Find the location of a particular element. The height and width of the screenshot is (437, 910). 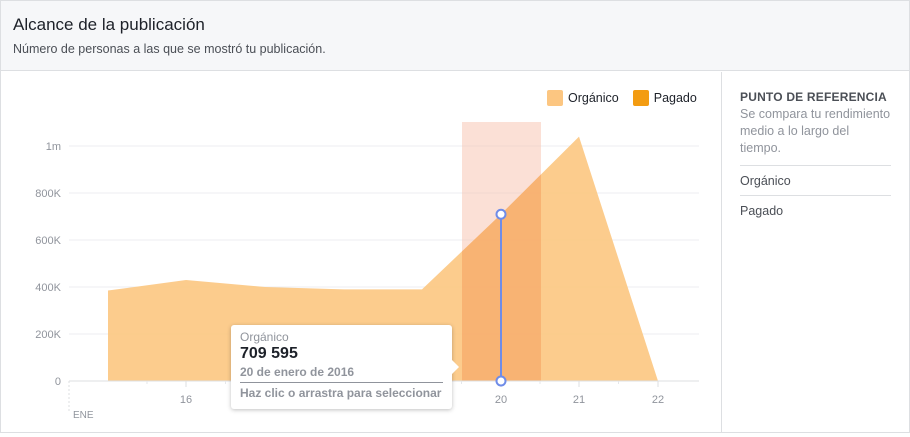

x-tick-label: 21 is located at coordinates (579, 400).